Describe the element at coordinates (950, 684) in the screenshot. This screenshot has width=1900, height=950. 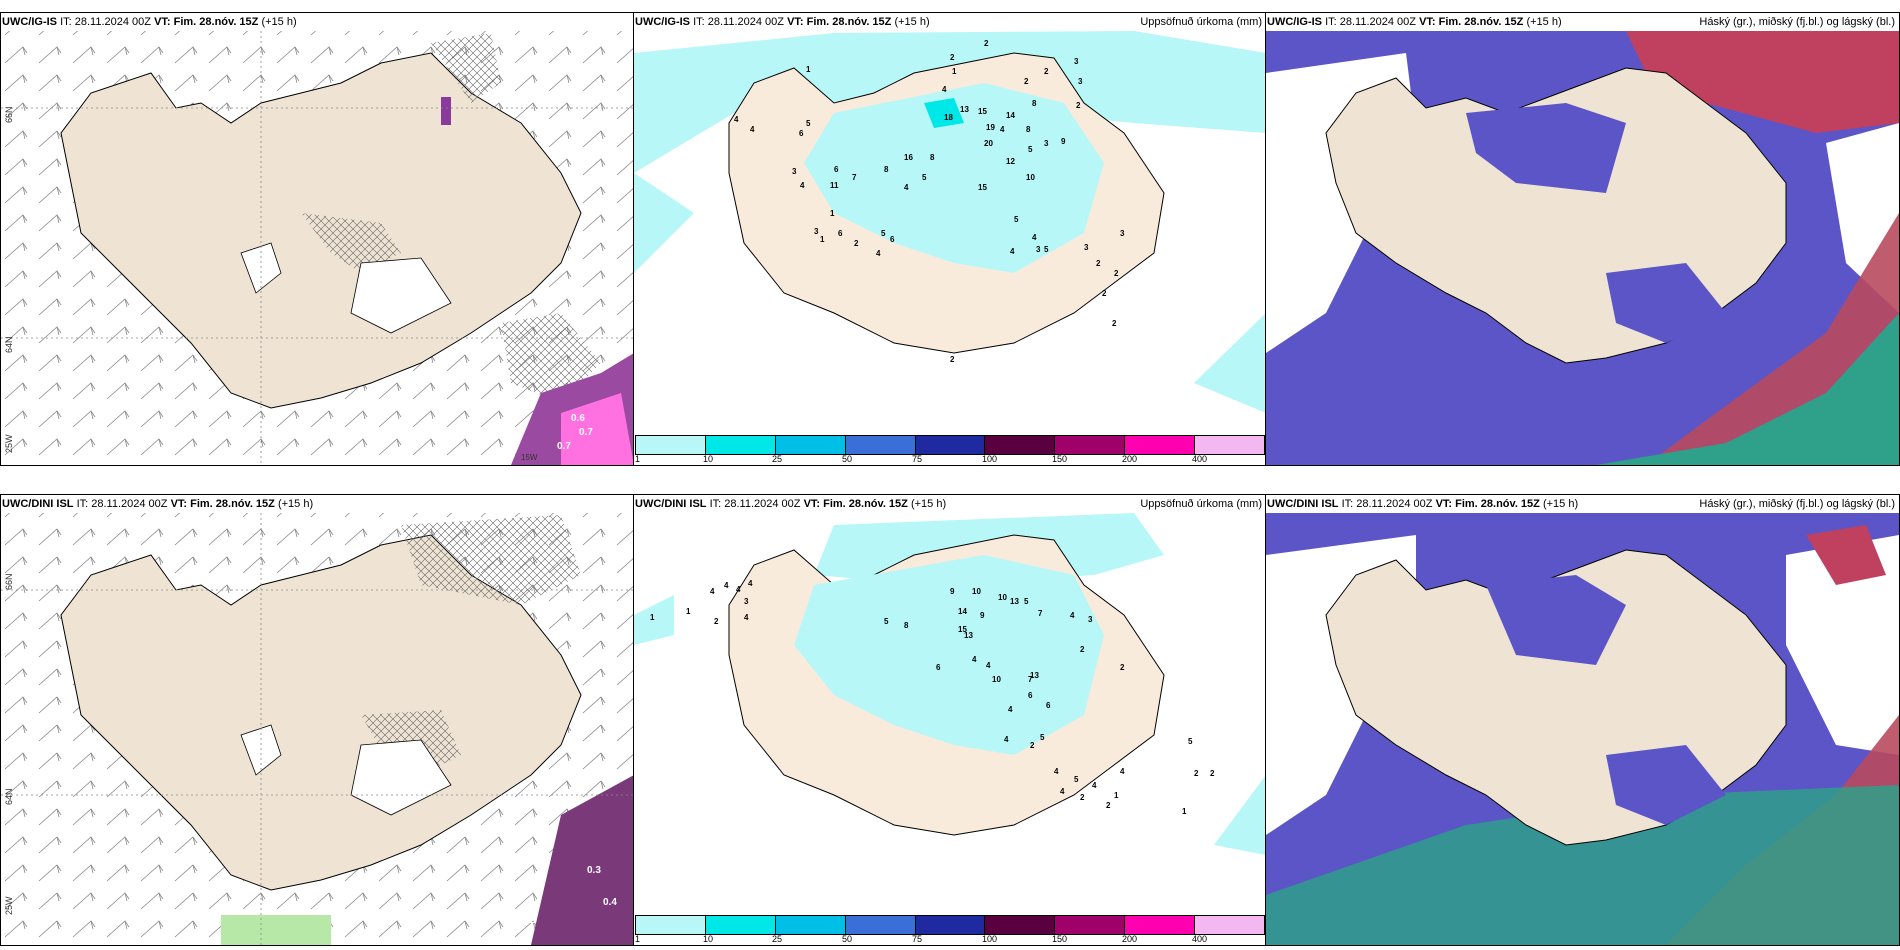
I see `precip-map` at that location.